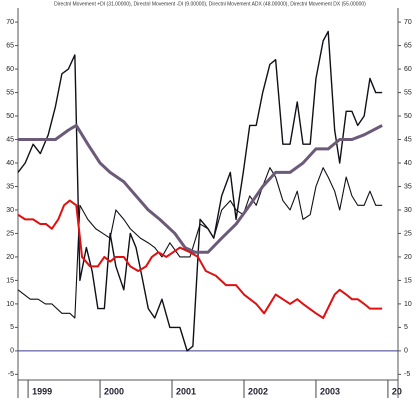 Image resolution: width=420 pixels, height=400 pixels. What do you see at coordinates (330, 391) in the screenshot?
I see `x-tick-label: 2003` at bounding box center [330, 391].